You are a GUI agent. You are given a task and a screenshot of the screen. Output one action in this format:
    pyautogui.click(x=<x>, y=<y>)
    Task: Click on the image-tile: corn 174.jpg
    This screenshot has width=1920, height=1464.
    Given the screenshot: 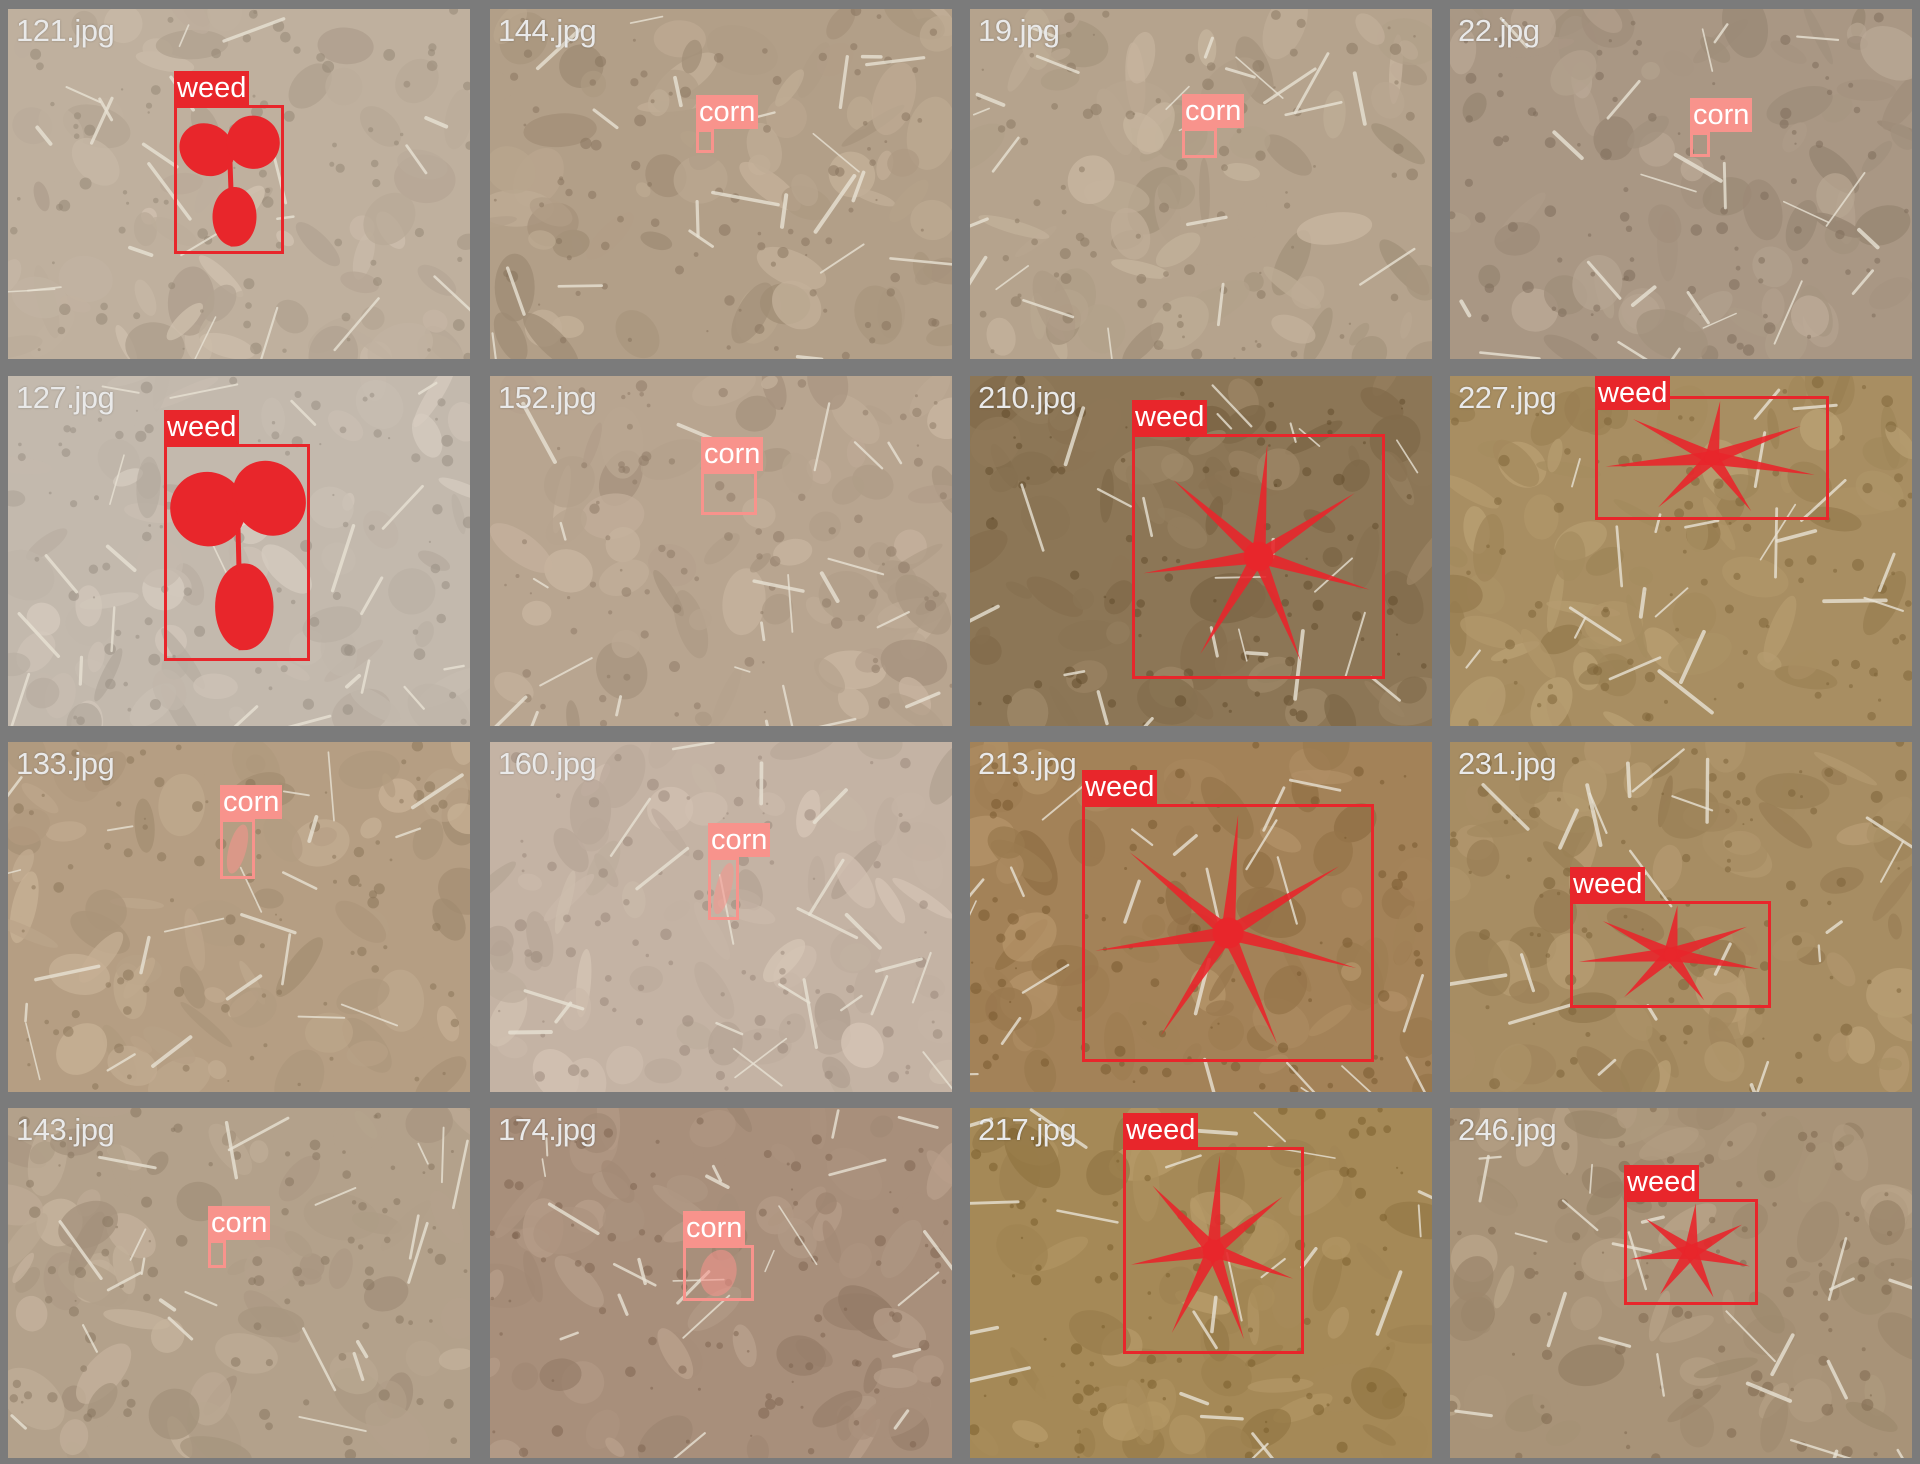 What is the action you would take?
    pyautogui.click(x=721, y=1283)
    